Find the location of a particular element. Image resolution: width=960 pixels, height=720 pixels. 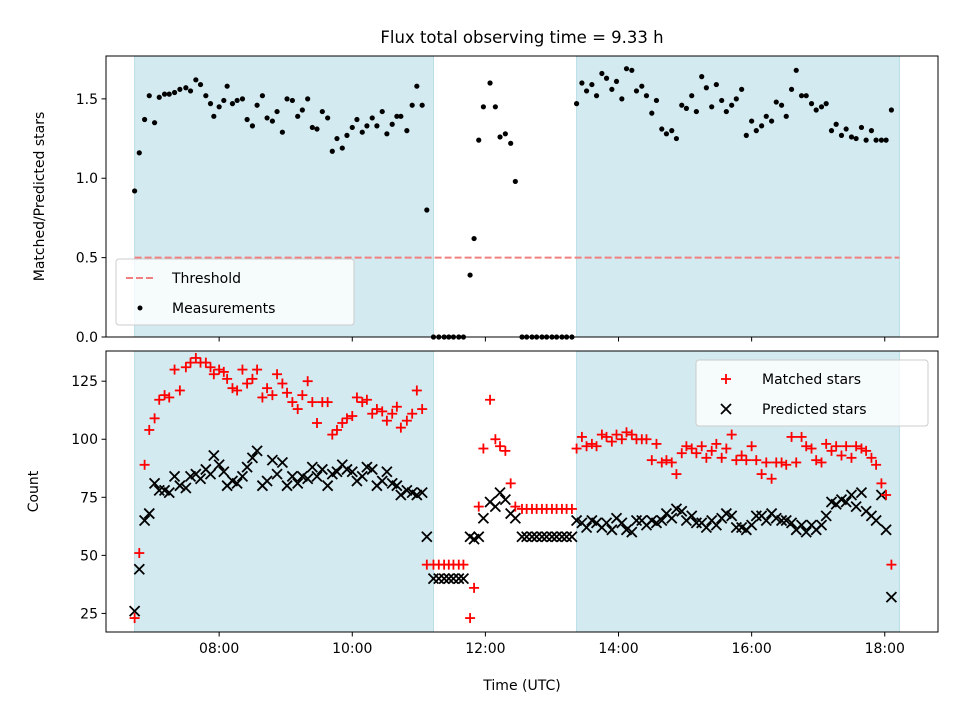

bottom-x-ticks: 08:00 10:00 12:00 14:00 16:00 18:00 is located at coordinates (552, 644).